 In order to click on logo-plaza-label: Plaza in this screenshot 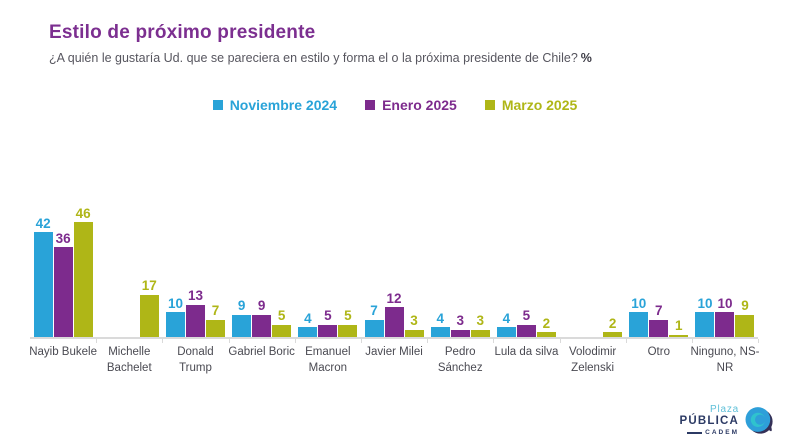, I will do `click(724, 409)`.